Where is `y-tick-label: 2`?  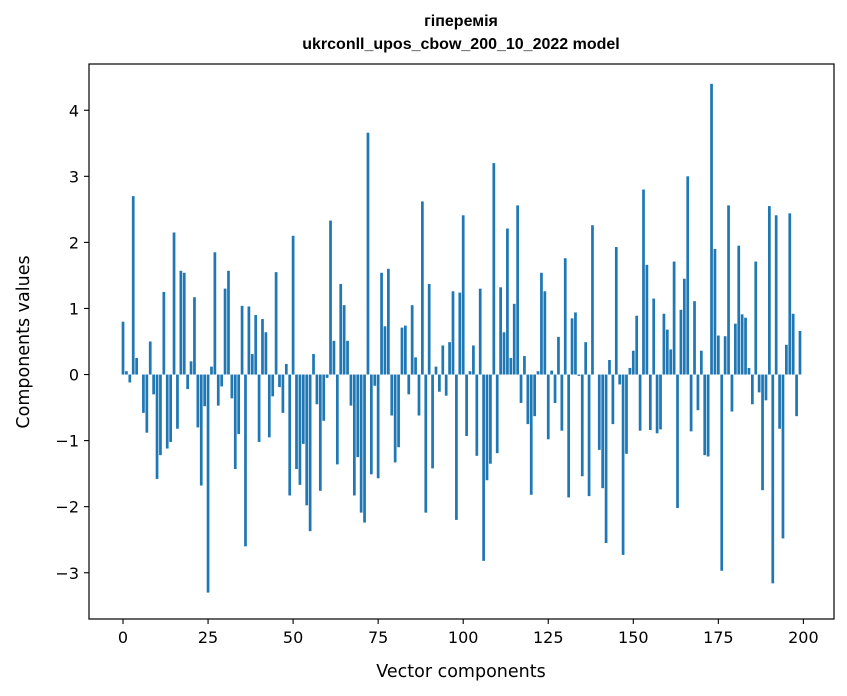
y-tick-label: 2 is located at coordinates (74, 242).